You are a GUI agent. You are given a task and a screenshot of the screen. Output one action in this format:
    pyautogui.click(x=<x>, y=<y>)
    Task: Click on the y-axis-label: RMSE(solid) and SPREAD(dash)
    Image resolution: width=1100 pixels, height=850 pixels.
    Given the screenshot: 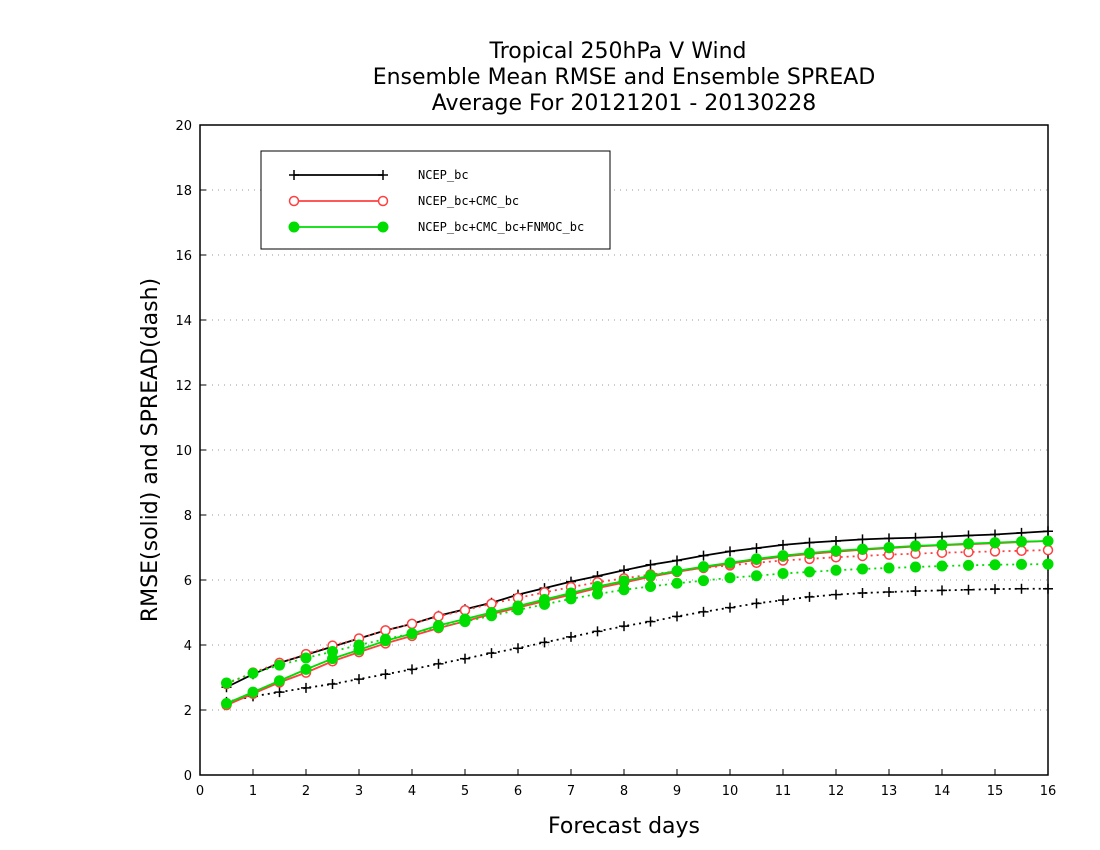 What is the action you would take?
    pyautogui.click(x=150, y=450)
    